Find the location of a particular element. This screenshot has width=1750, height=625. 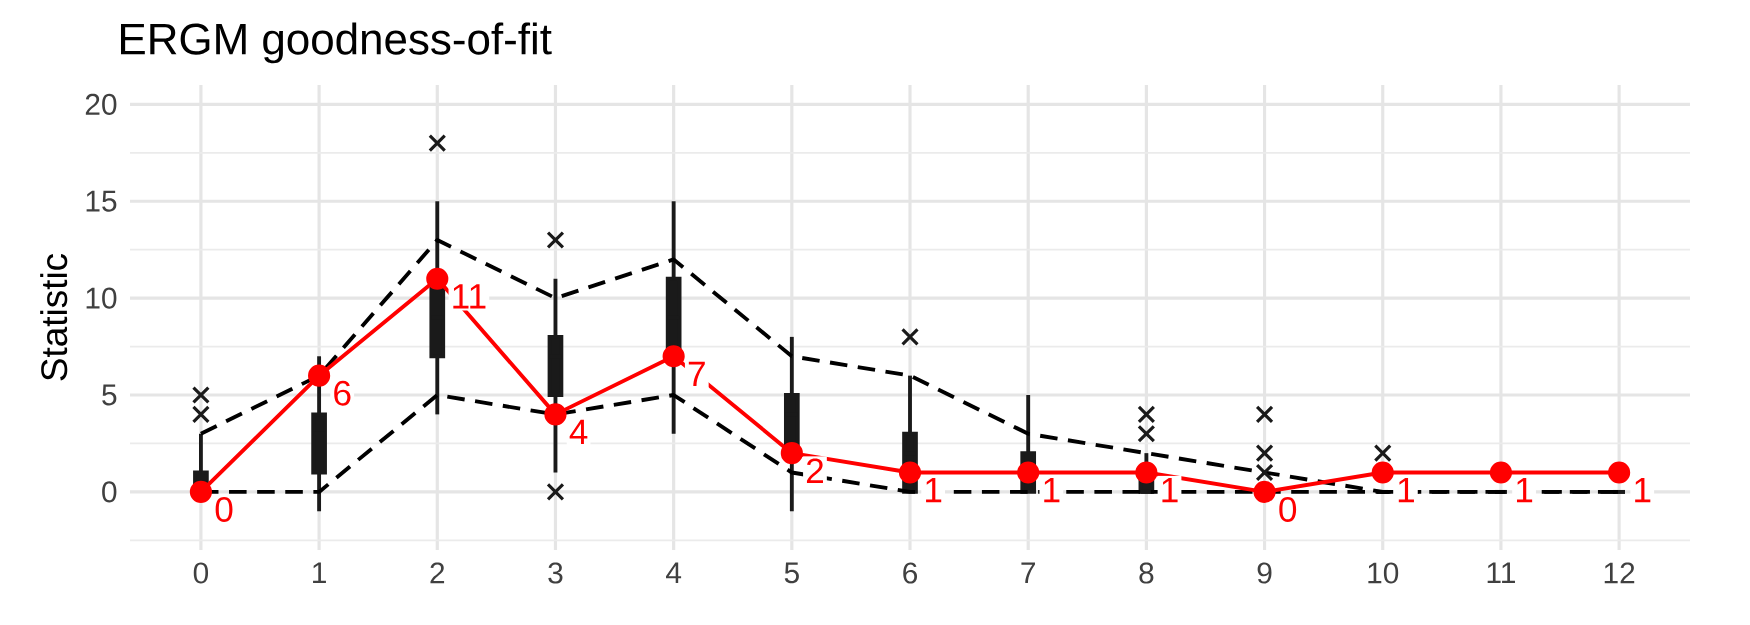

x-tick-label: 2 is located at coordinates (437, 573).